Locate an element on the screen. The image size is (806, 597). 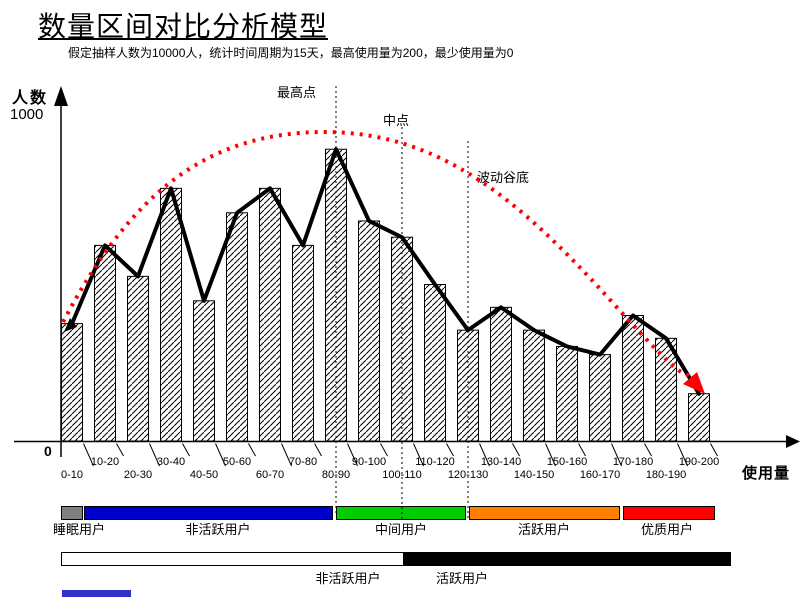
x-tick-label: 70-80 is located at coordinates (303, 462).